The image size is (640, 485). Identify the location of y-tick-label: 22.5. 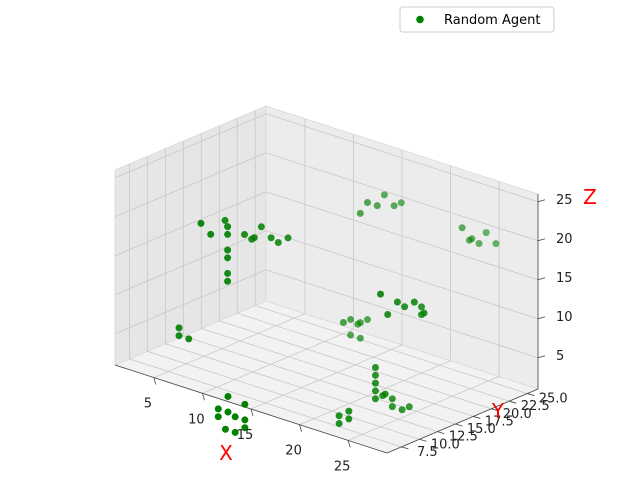
(535, 406).